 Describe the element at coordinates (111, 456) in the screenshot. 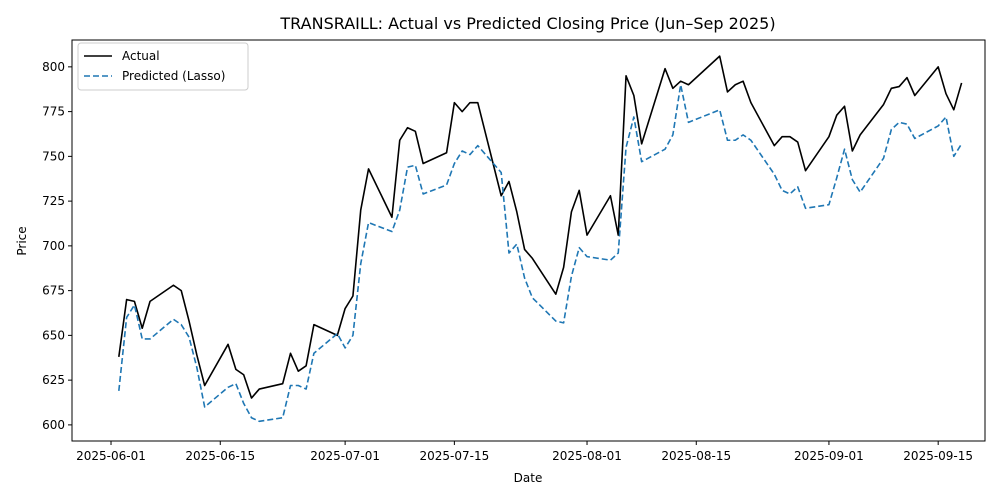

I see `x-tick-label: 2025-06-01` at that location.